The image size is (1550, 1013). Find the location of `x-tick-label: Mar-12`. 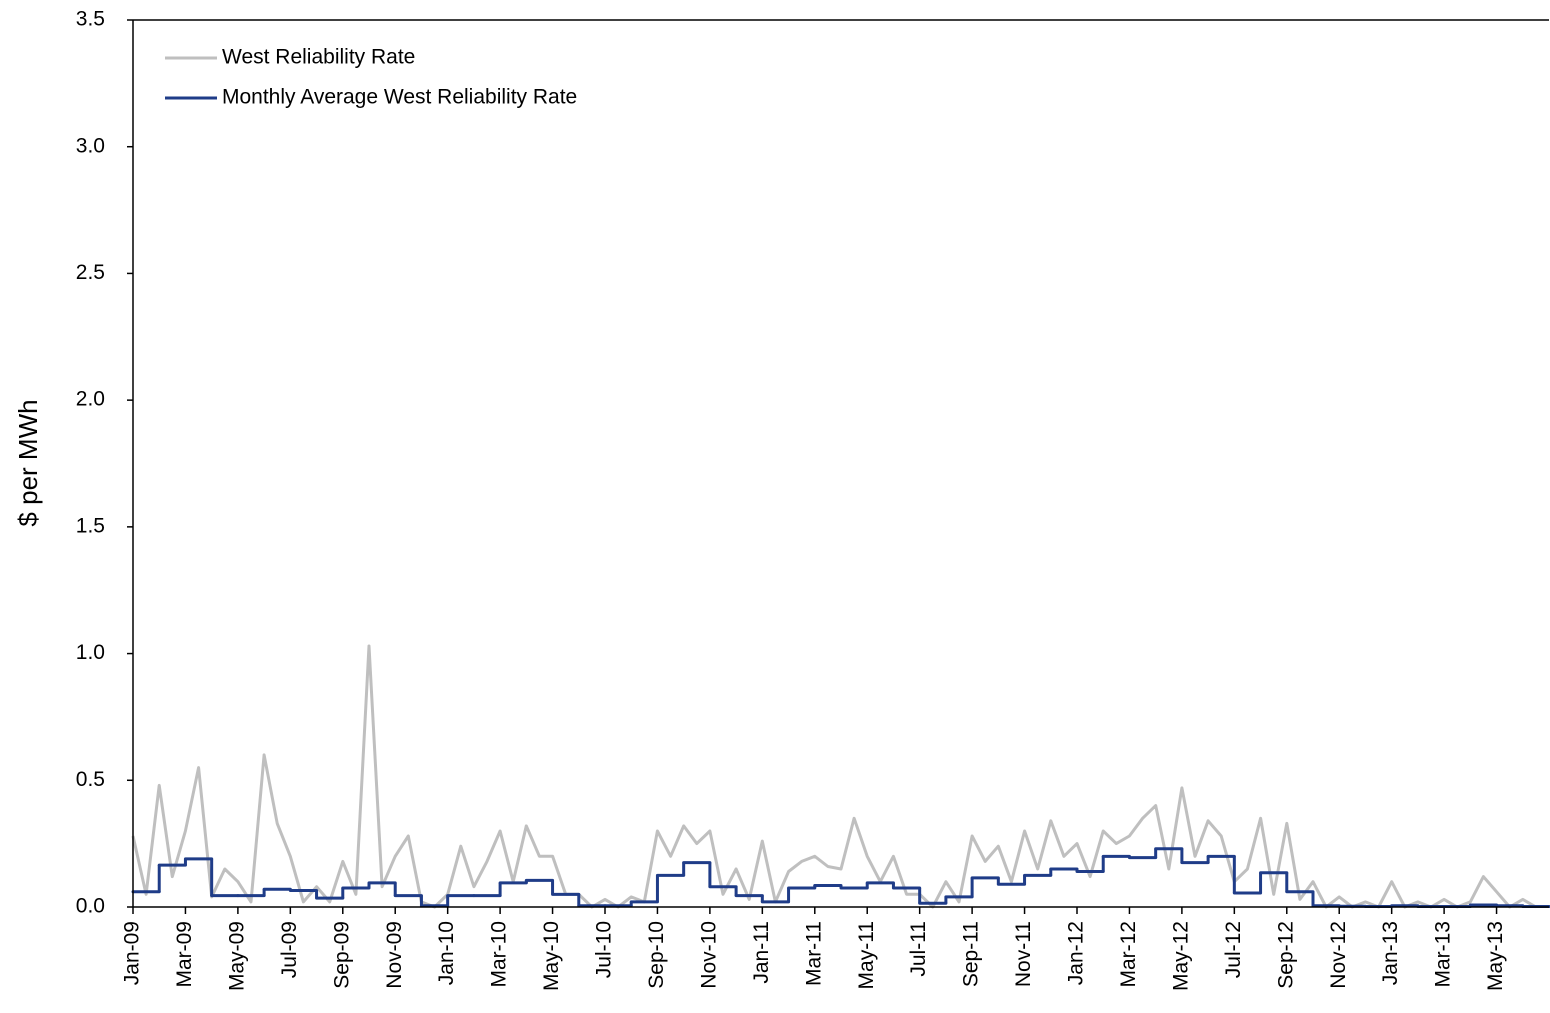

x-tick-label: Mar-12 is located at coordinates (1128, 954).